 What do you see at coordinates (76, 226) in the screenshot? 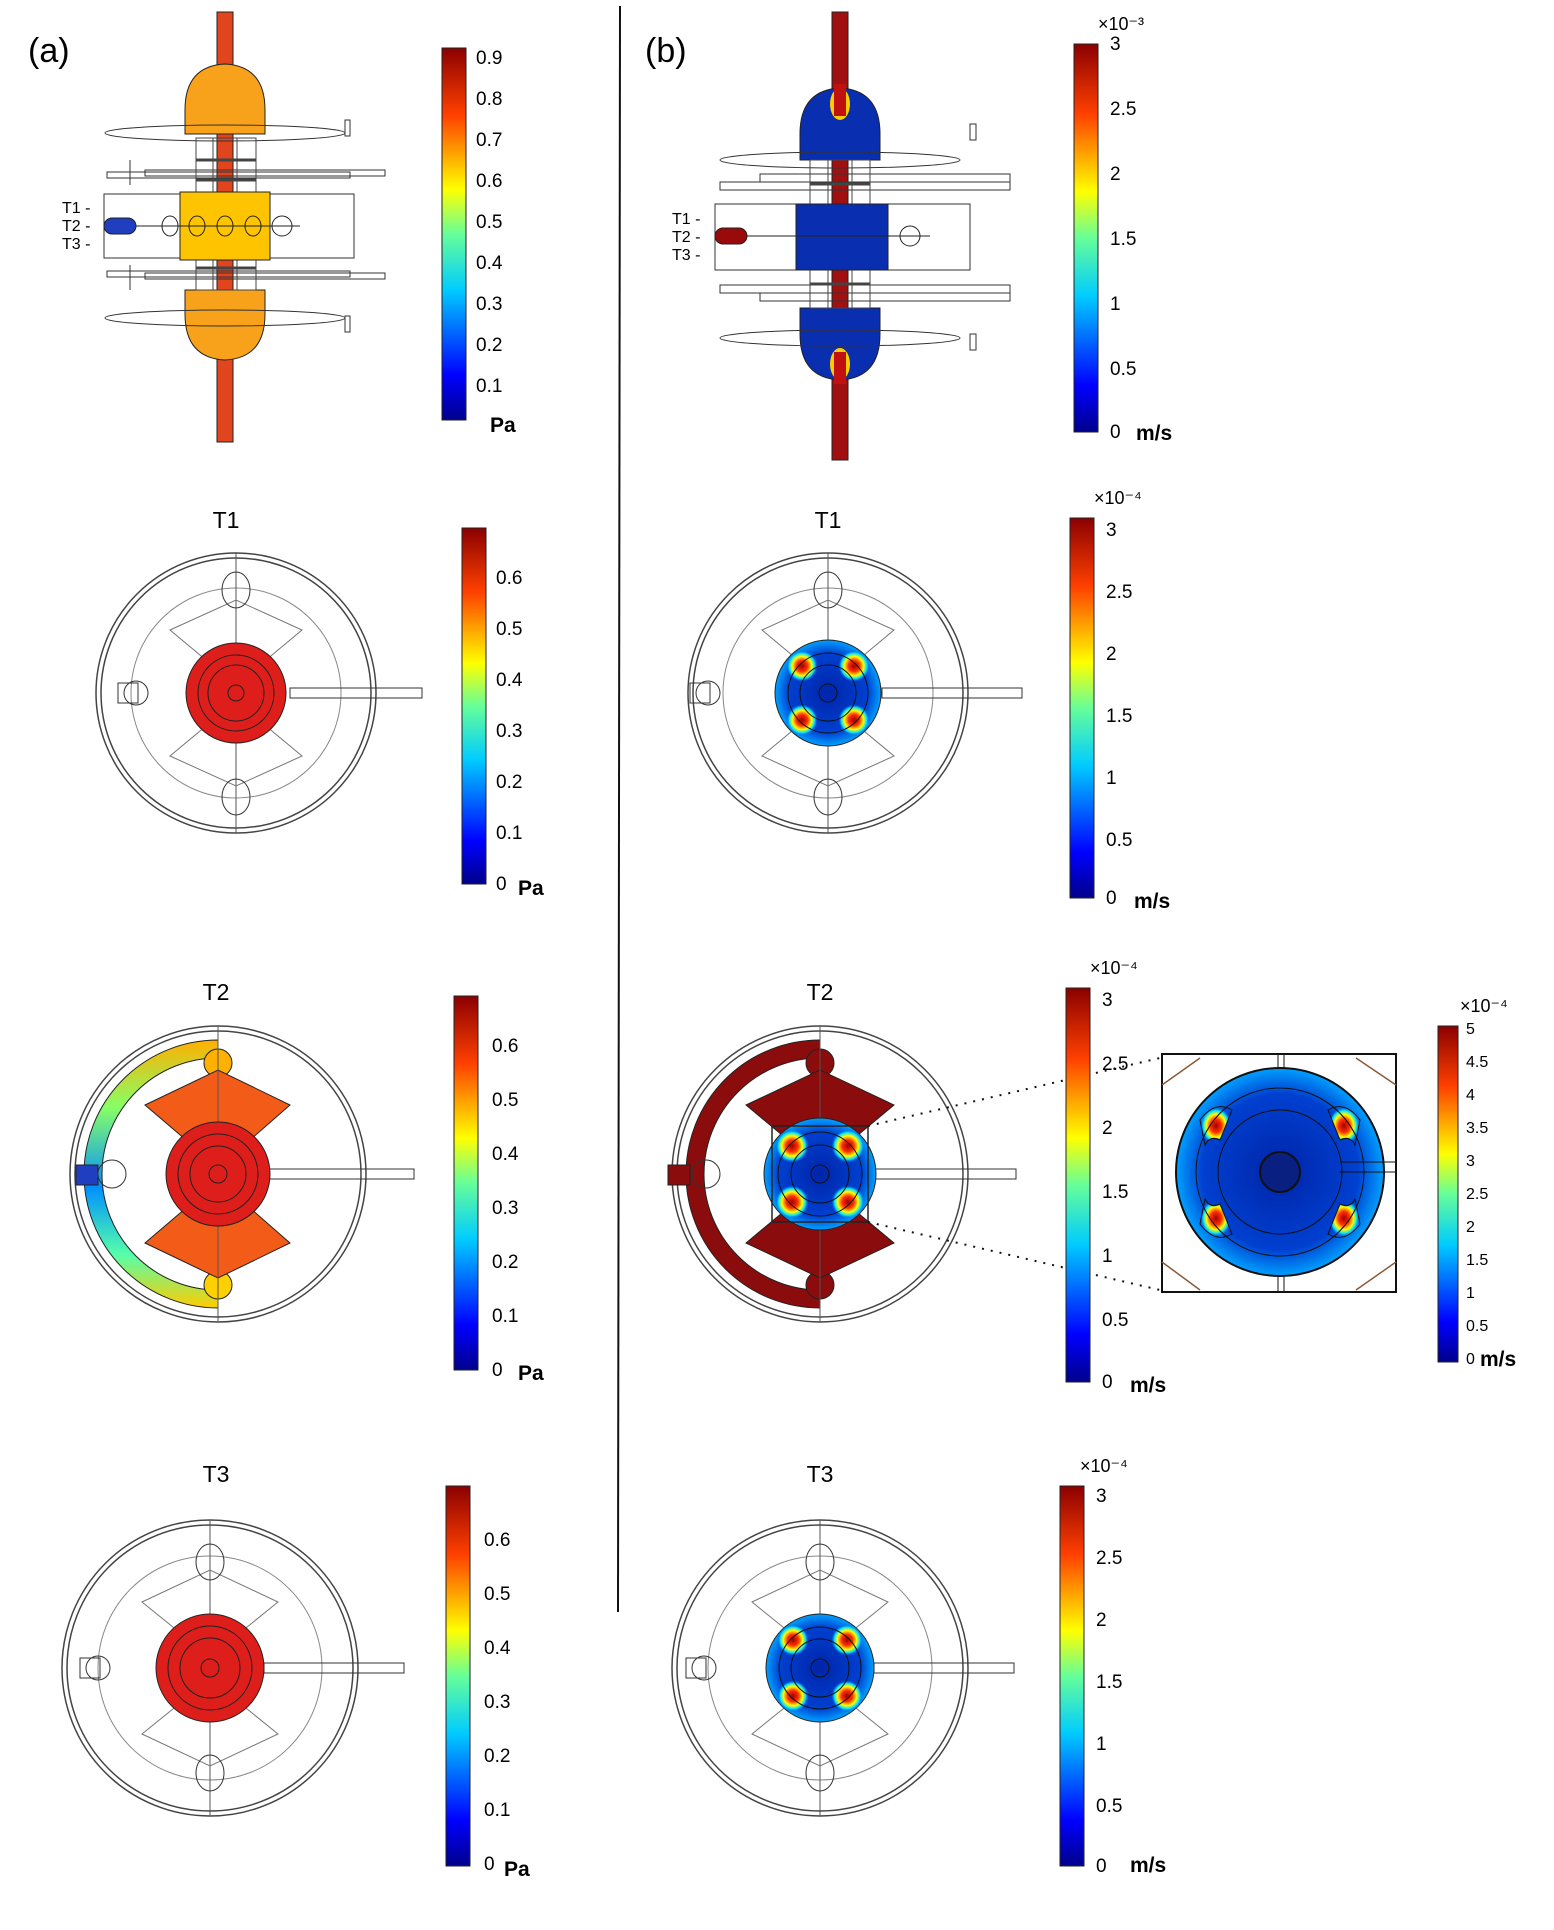
I see `plane-label-t2: T2 -` at bounding box center [76, 226].